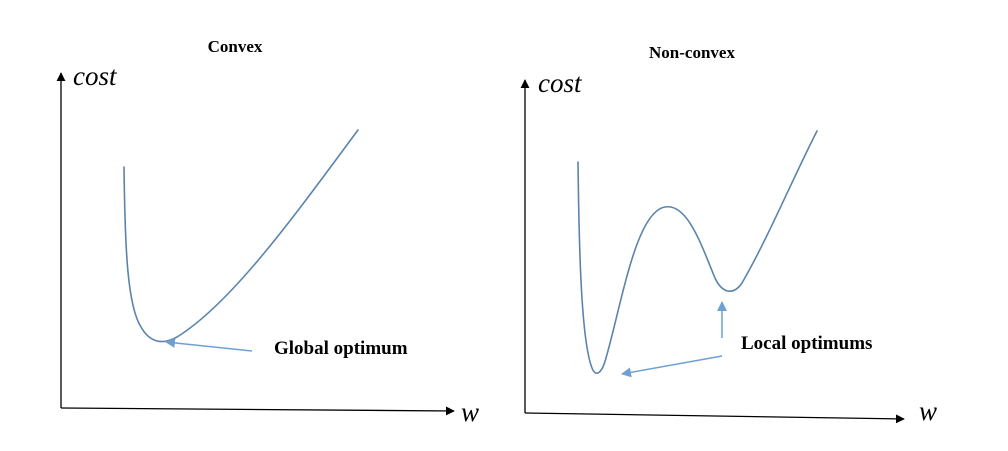 This screenshot has height=451, width=1008. Describe the element at coordinates (806, 343) in the screenshot. I see `local-optimums-label: Local optimums` at that location.